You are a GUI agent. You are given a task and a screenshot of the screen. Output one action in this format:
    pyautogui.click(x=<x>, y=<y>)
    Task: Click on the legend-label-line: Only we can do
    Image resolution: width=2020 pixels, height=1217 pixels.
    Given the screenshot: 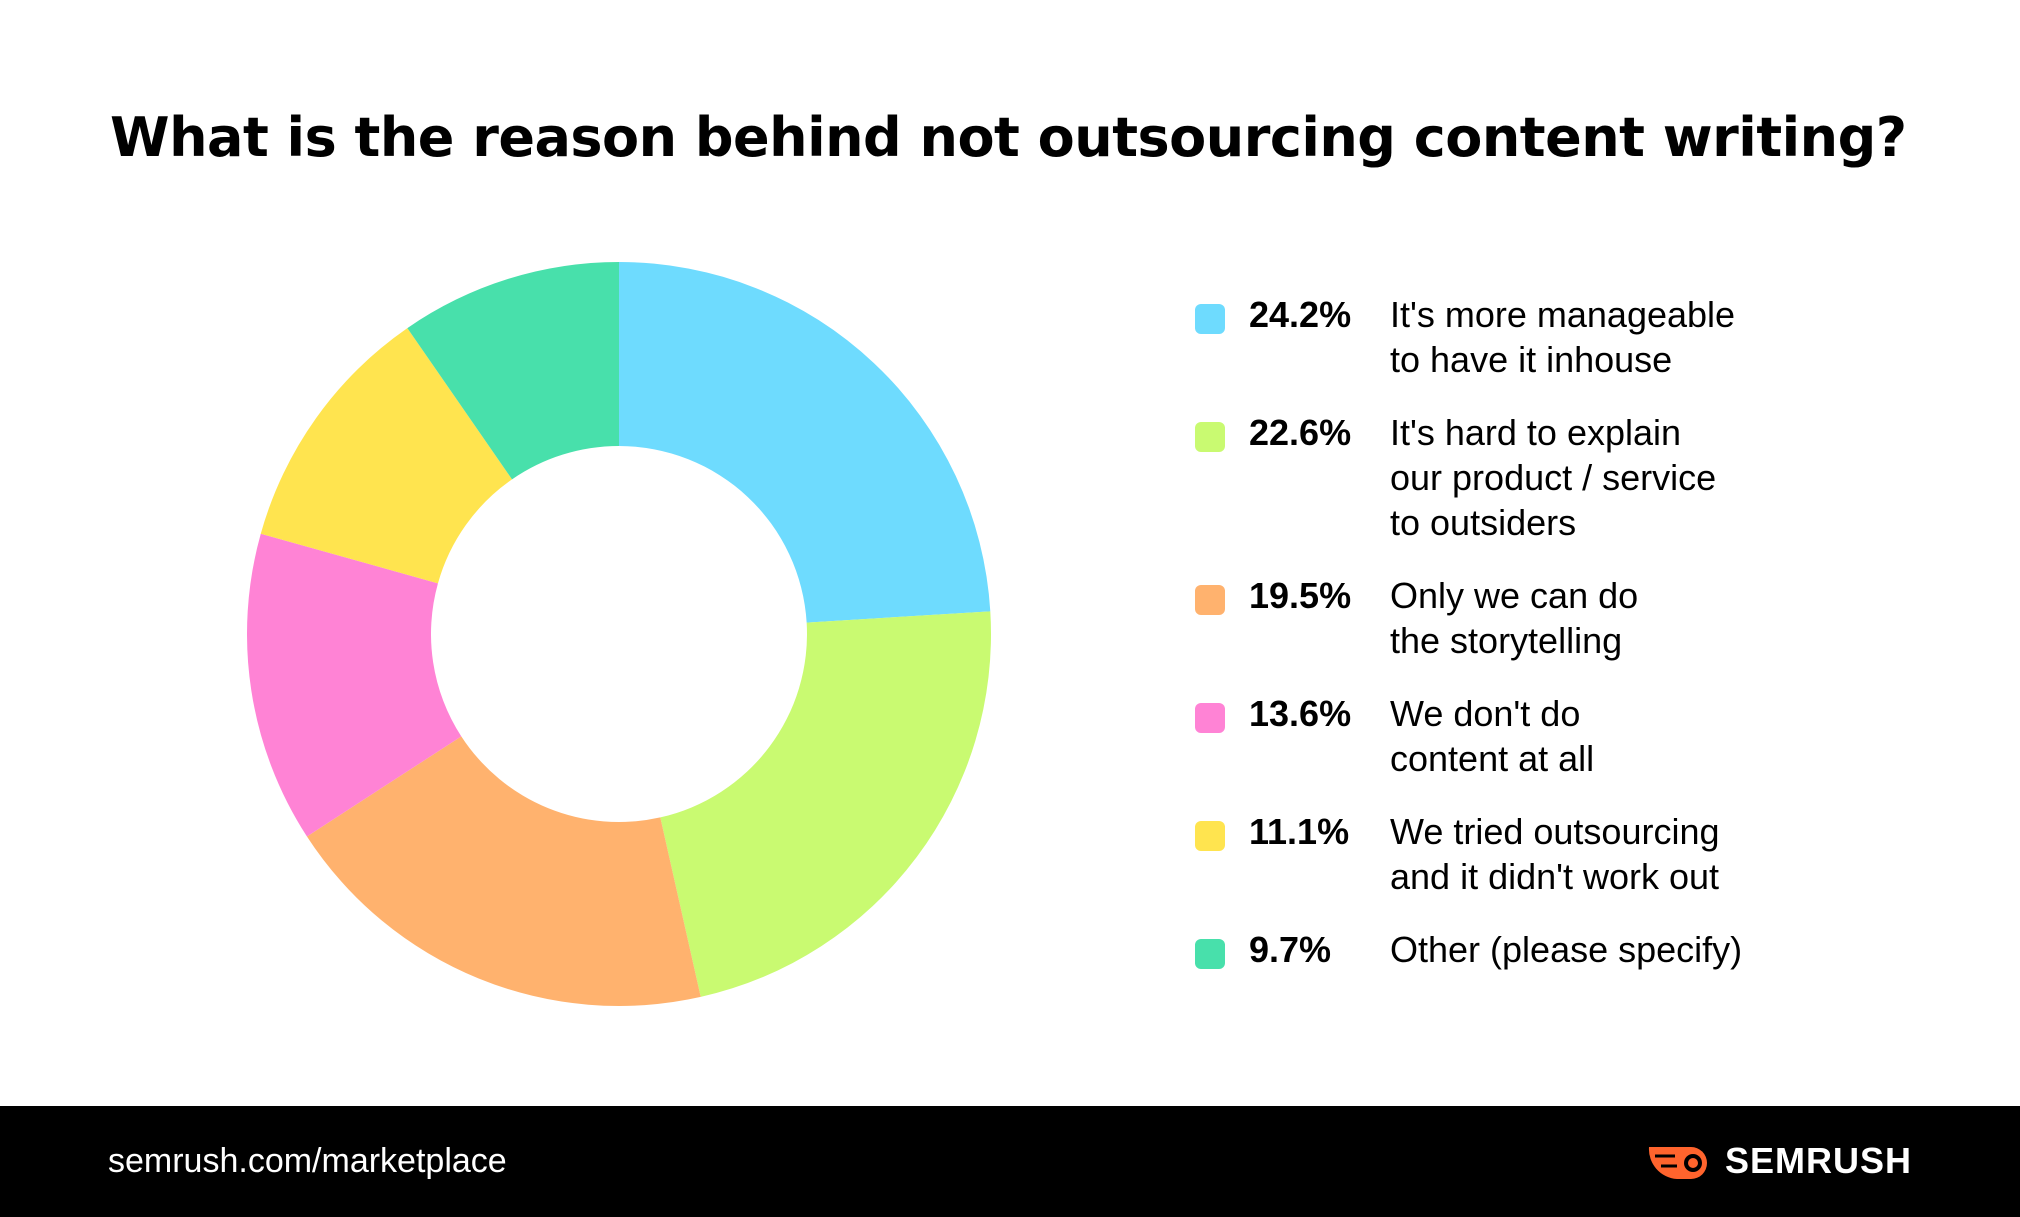 What is the action you would take?
    pyautogui.click(x=1650, y=595)
    